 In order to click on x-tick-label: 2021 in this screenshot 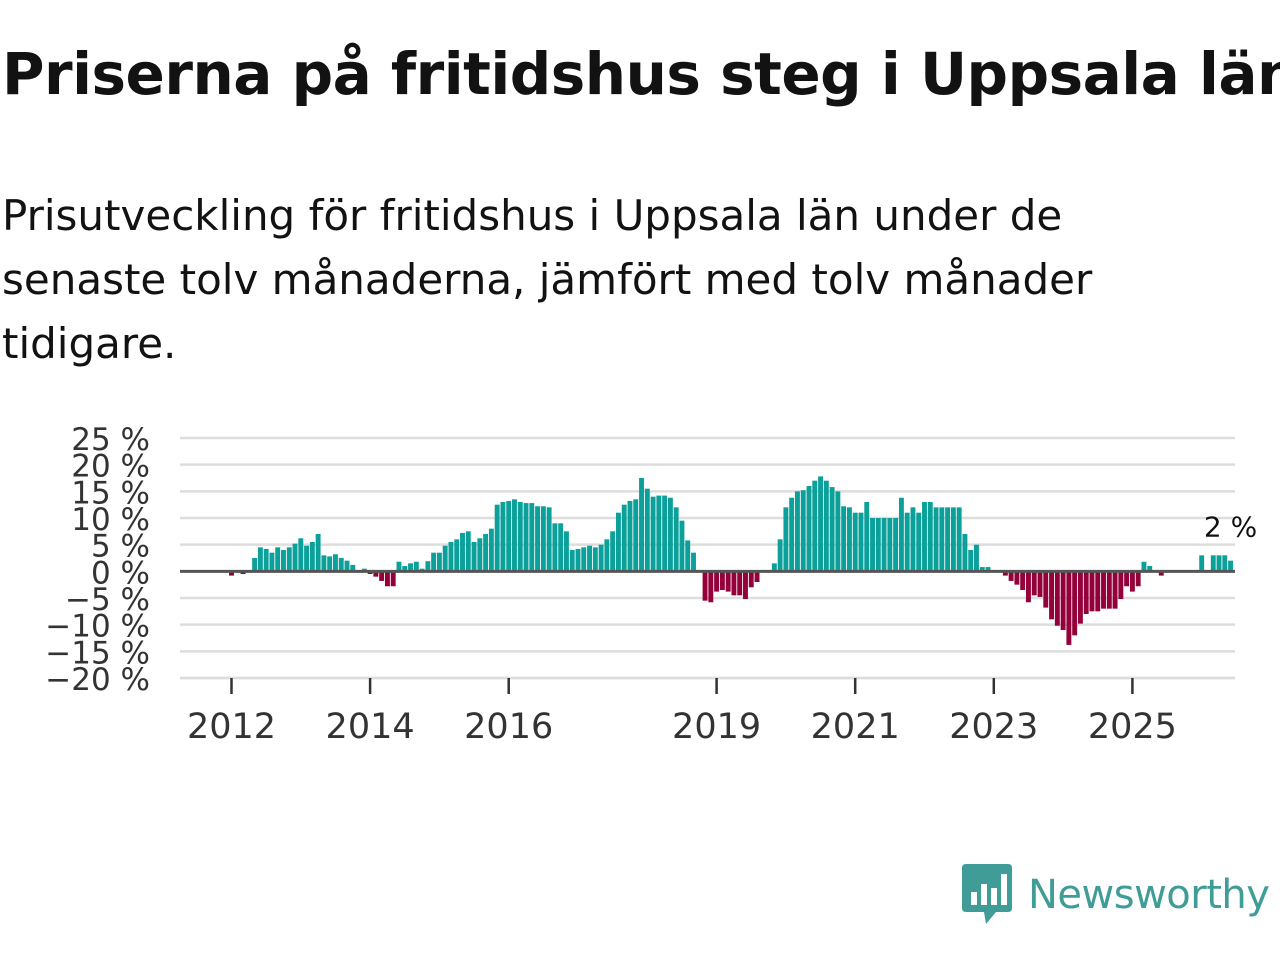, I will do `click(855, 727)`.